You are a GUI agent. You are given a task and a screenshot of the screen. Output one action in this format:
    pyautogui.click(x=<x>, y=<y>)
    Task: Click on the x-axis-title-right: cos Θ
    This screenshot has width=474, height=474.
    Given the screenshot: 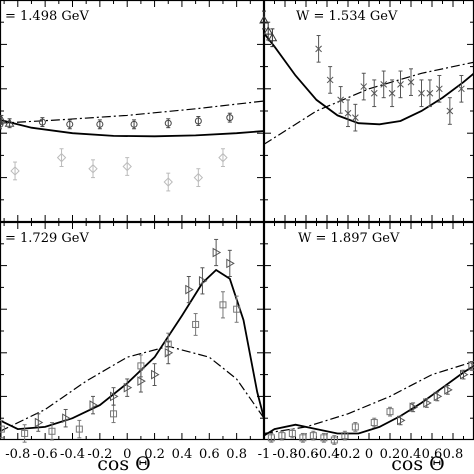 What is the action you would take?
    pyautogui.click(x=417, y=463)
    